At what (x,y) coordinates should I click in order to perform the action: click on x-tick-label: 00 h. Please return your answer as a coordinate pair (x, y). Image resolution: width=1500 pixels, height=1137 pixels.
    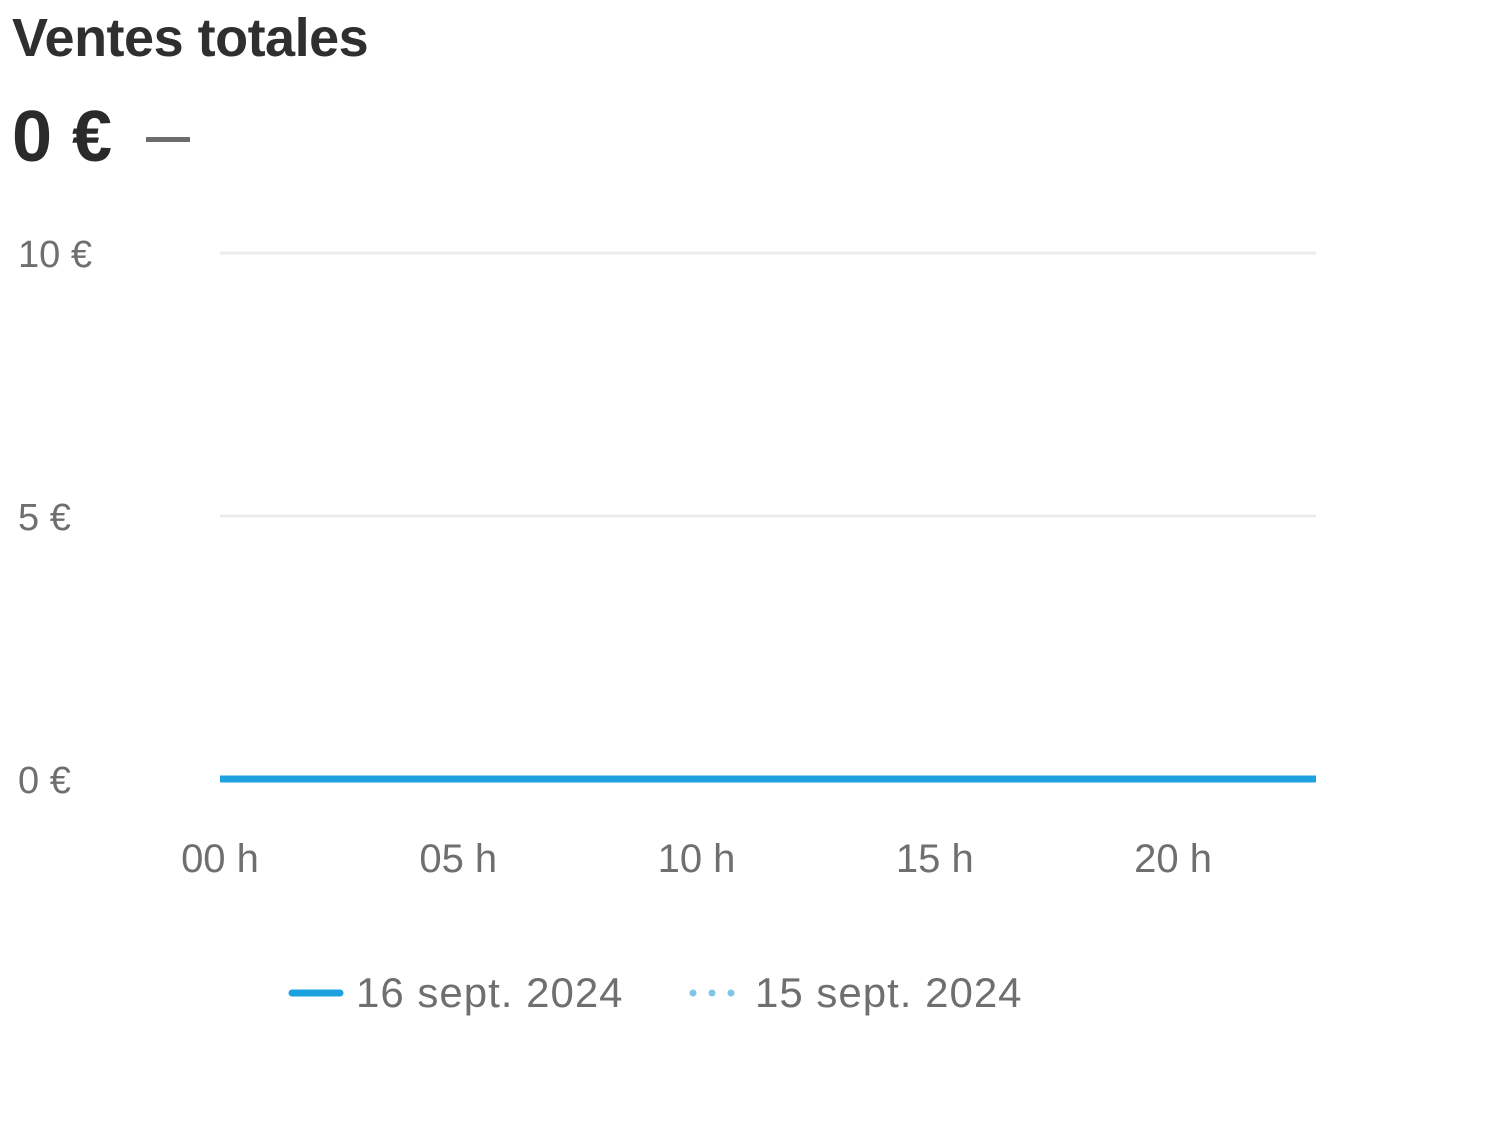
    Looking at the image, I should click on (220, 859).